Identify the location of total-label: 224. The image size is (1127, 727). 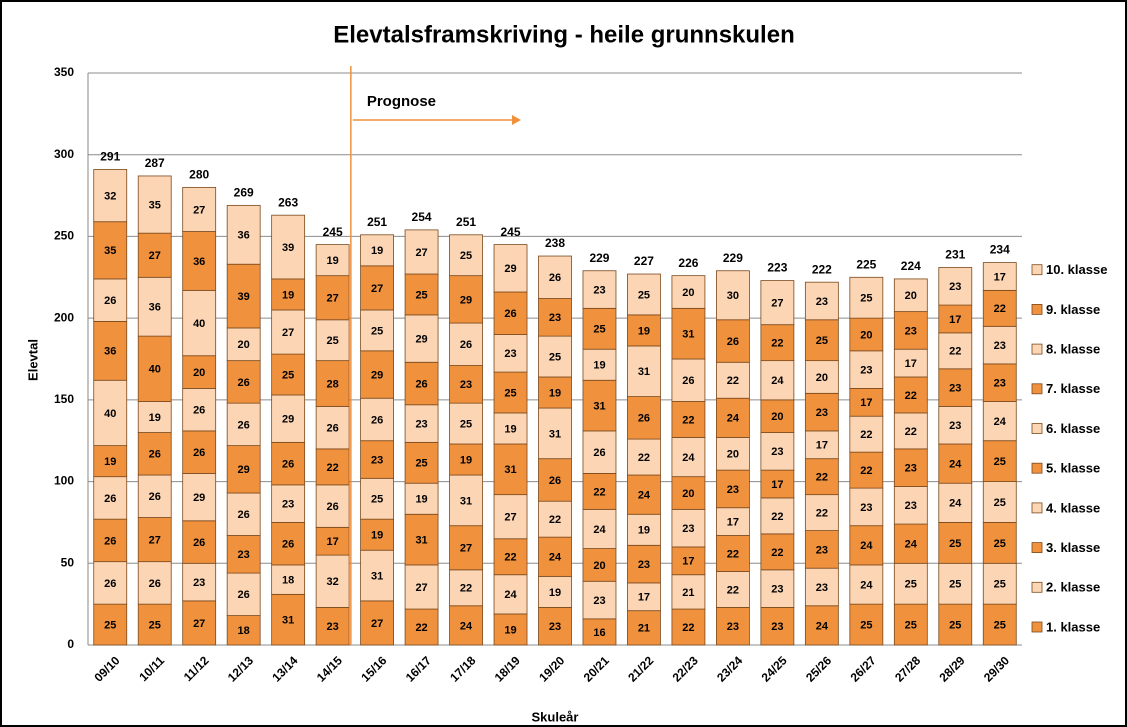
(911, 266).